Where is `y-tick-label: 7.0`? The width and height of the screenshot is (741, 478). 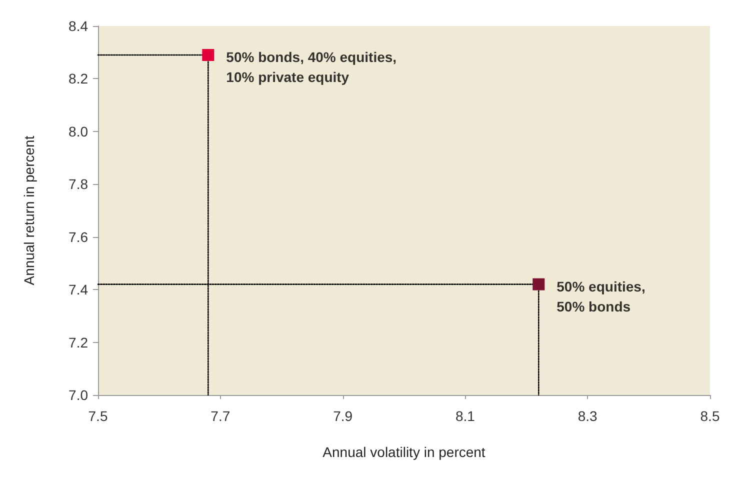
y-tick-label: 7.0 is located at coordinates (78, 395).